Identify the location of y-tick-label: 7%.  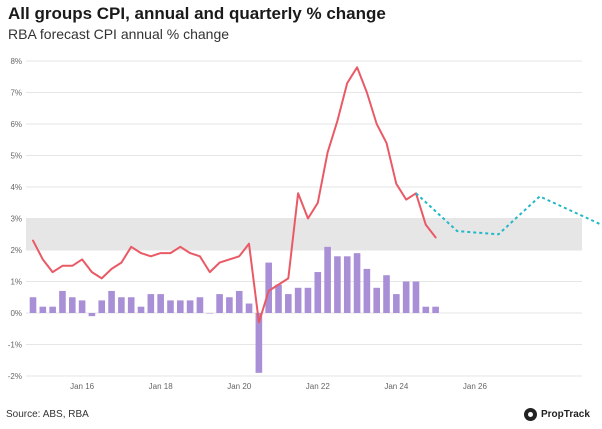
(16, 93).